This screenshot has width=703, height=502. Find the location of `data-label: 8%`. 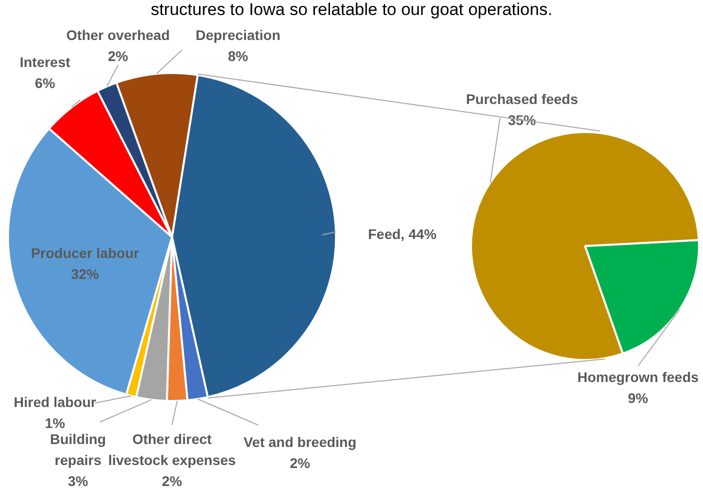

data-label: 8% is located at coordinates (238, 56).